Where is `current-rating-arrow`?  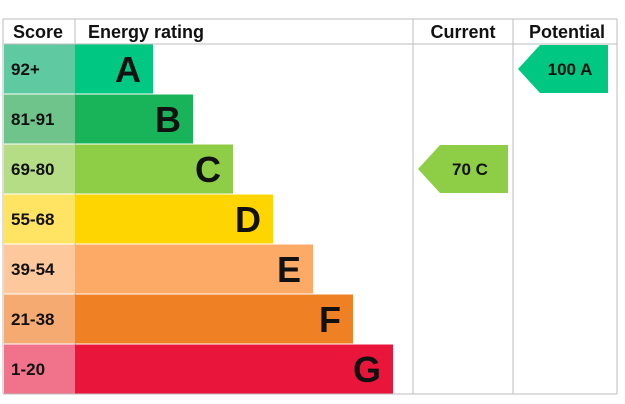
current-rating-arrow is located at coordinates (463, 169).